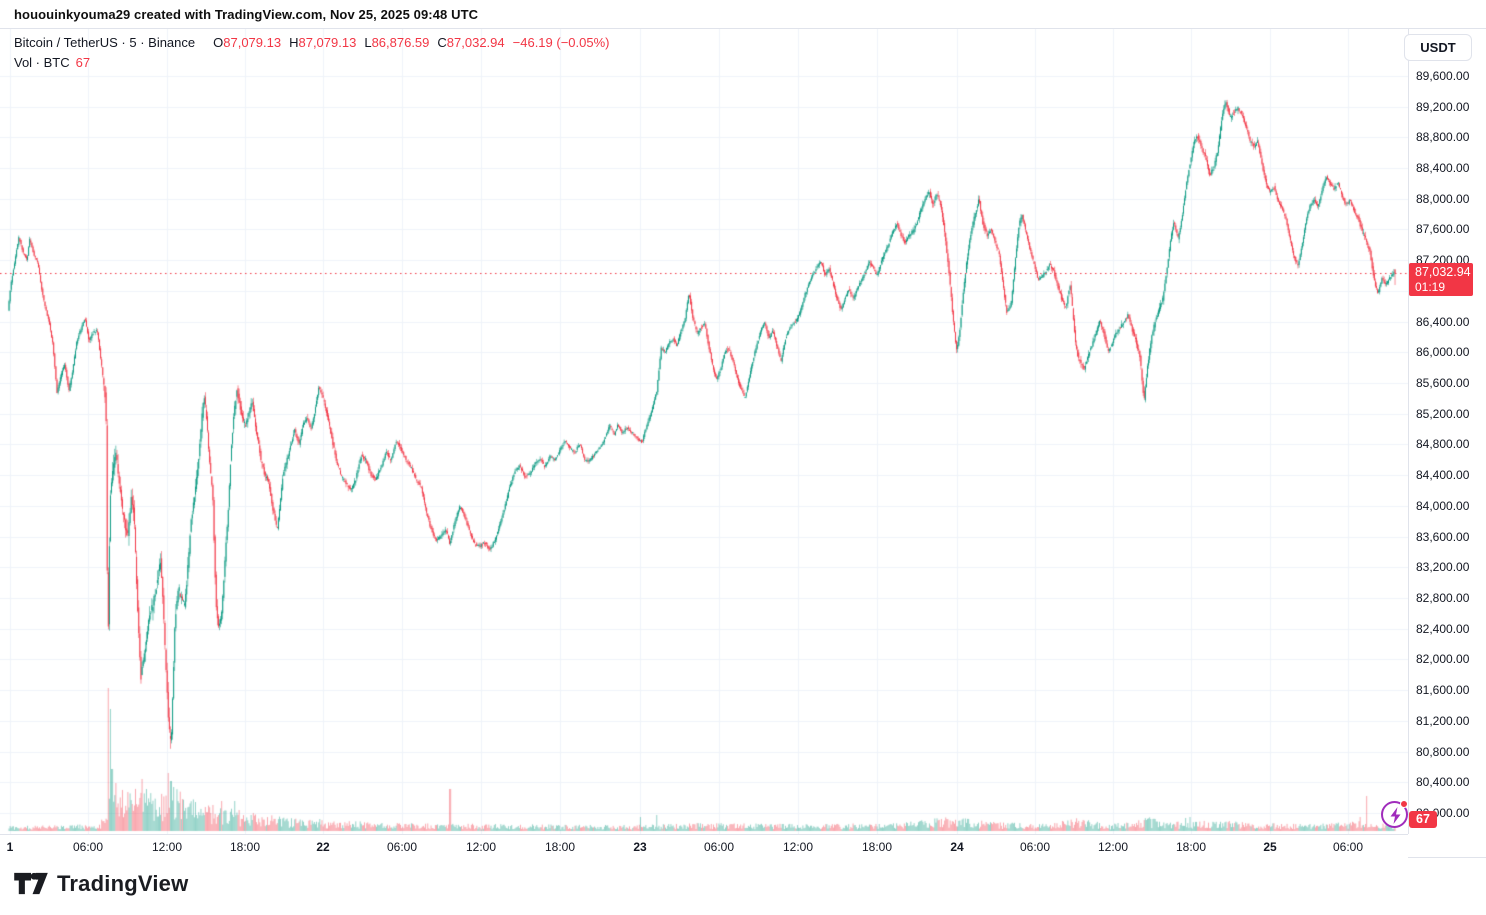 This screenshot has width=1486, height=915. What do you see at coordinates (1430, 287) in the screenshot?
I see `bar-countdown: 01:19` at bounding box center [1430, 287].